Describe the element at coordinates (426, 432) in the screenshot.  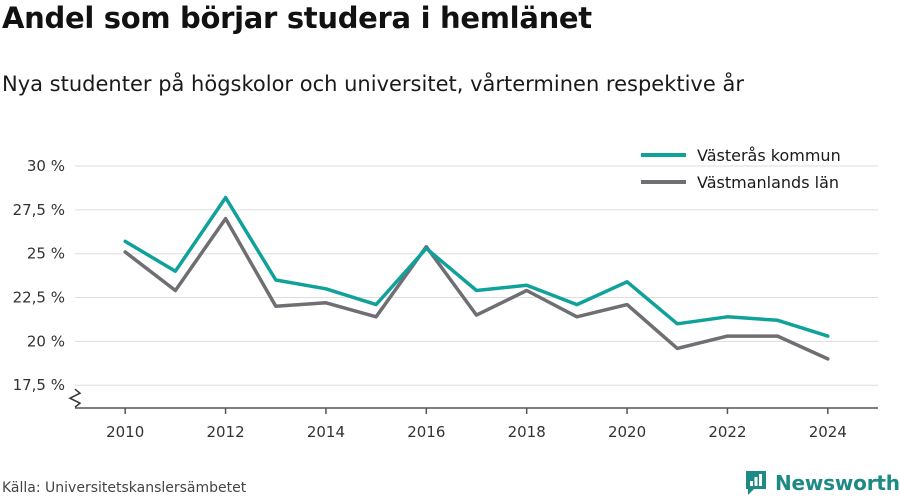
I see `x-tick-label: 2016` at that location.